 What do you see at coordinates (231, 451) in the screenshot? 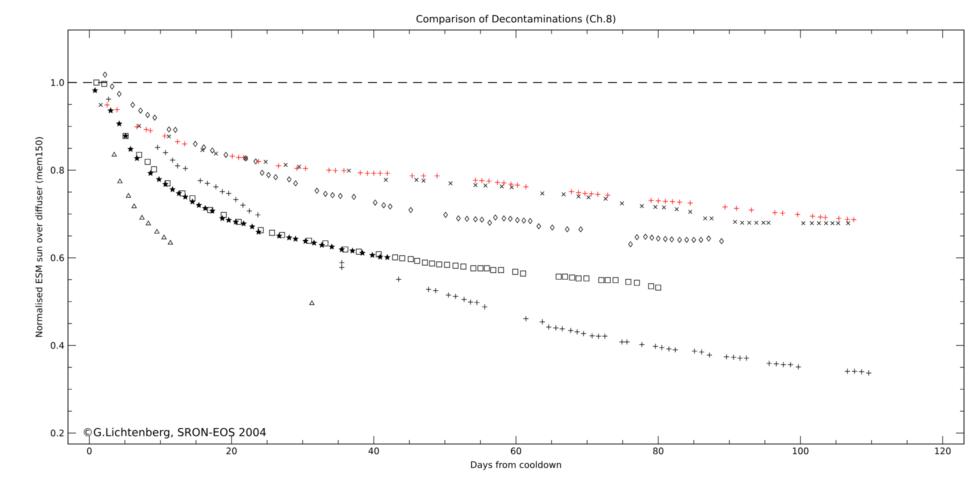
I see `x-tick-label: 20` at bounding box center [231, 451].